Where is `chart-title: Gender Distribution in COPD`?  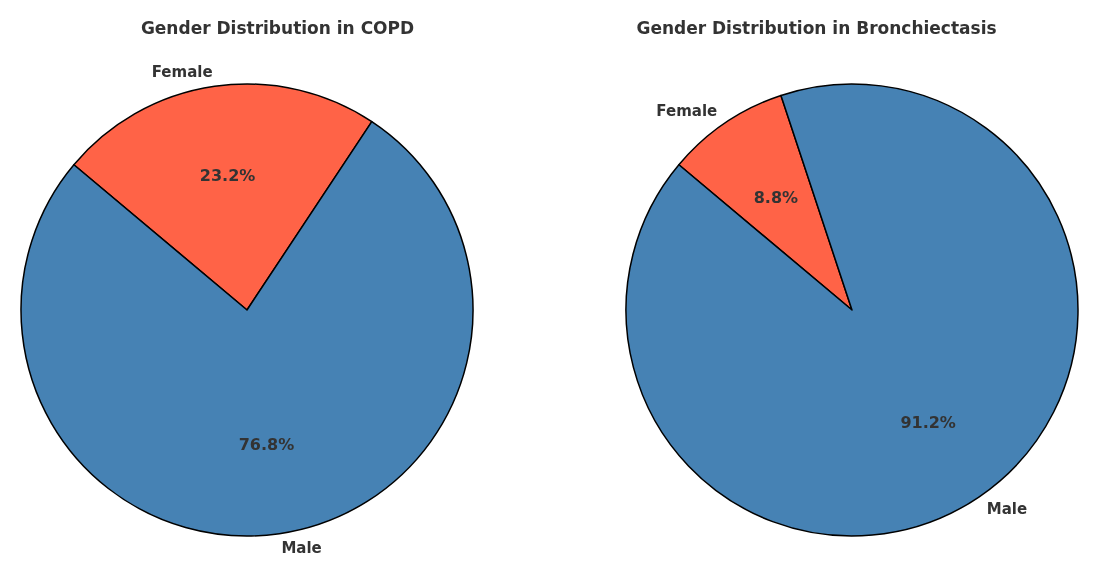 chart-title: Gender Distribution in COPD is located at coordinates (277, 27).